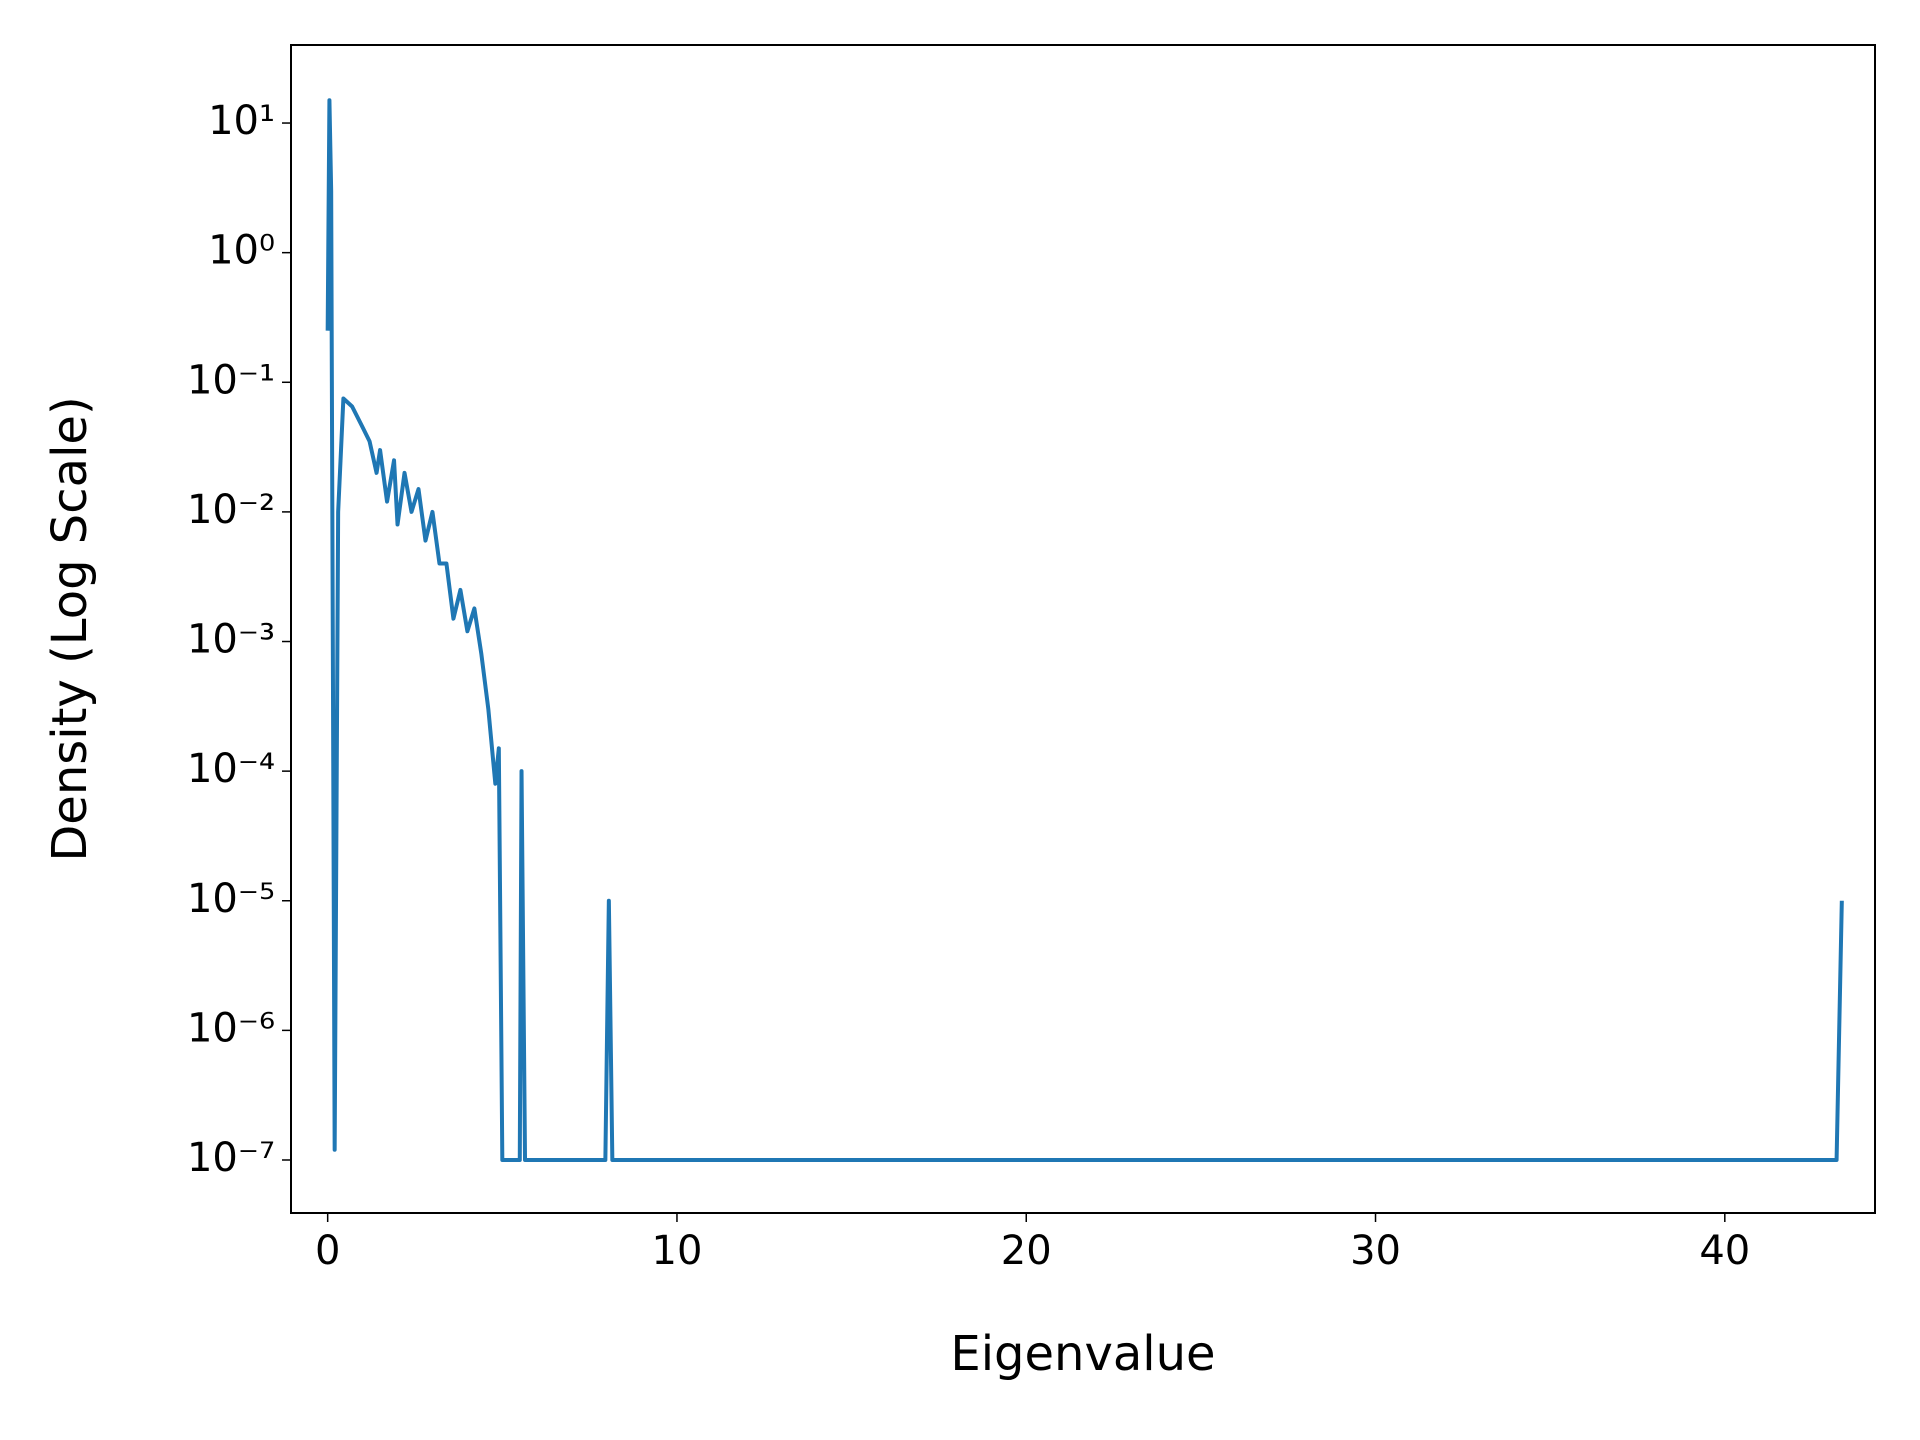  Describe the element at coordinates (677, 1251) in the screenshot. I see `x-tick-label: 10` at that location.